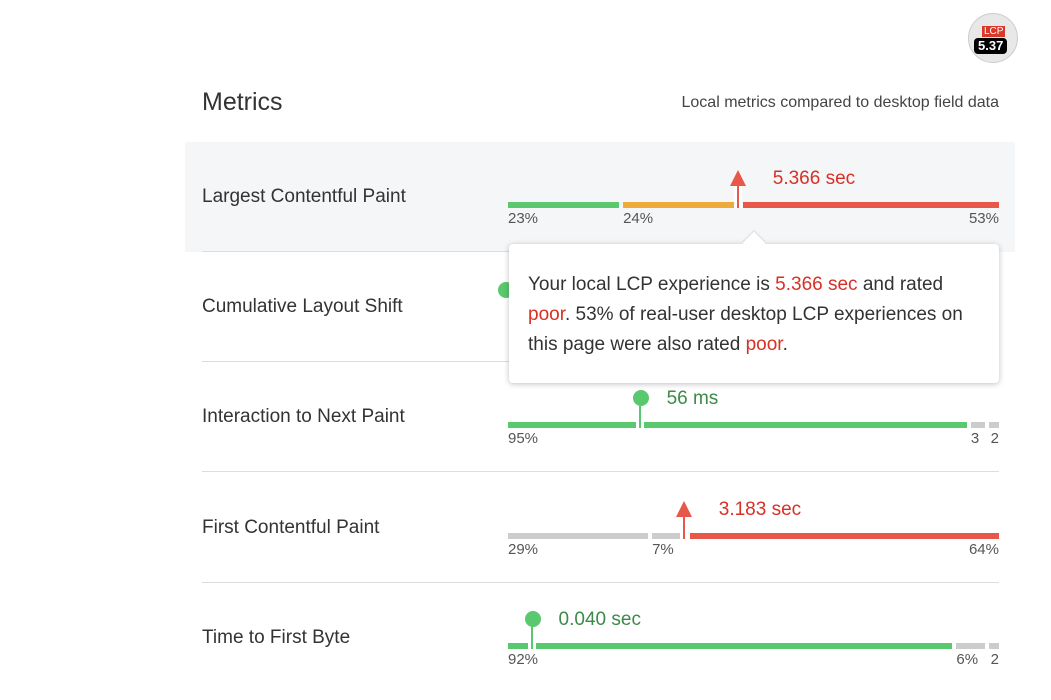  I want to click on tip-value: 5.366 sec, so click(816, 284).